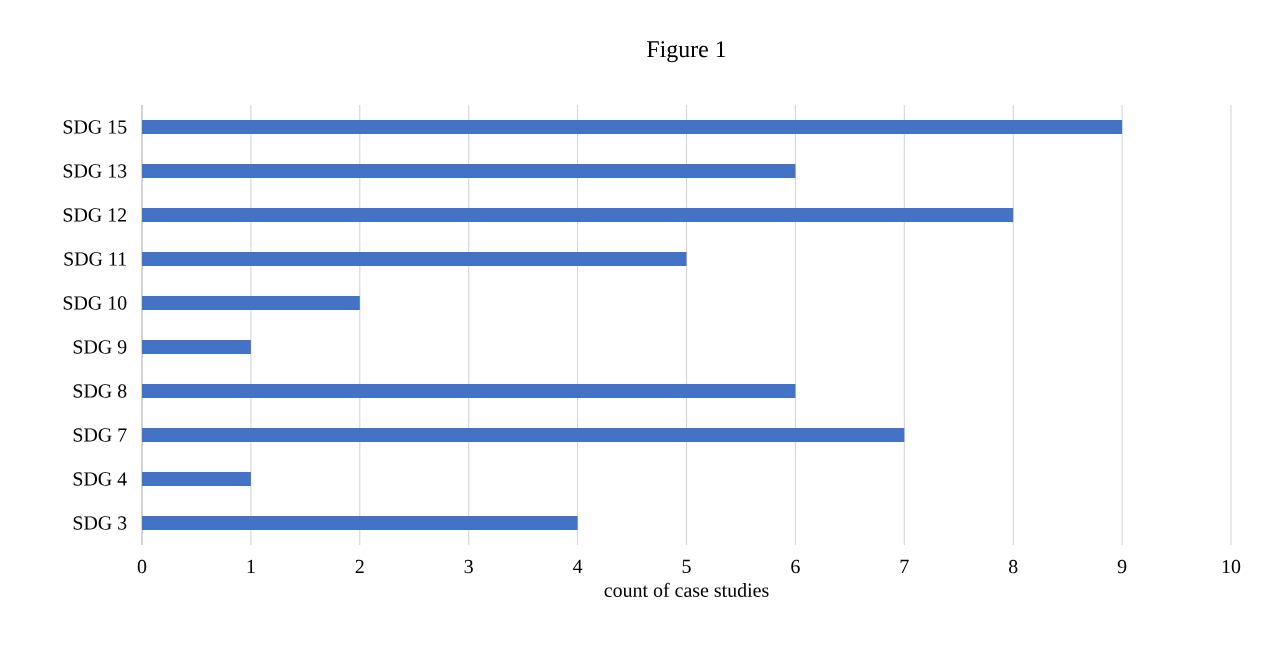 The height and width of the screenshot is (662, 1273). What do you see at coordinates (95, 215) in the screenshot?
I see `y-tick-label: SDG 12` at bounding box center [95, 215].